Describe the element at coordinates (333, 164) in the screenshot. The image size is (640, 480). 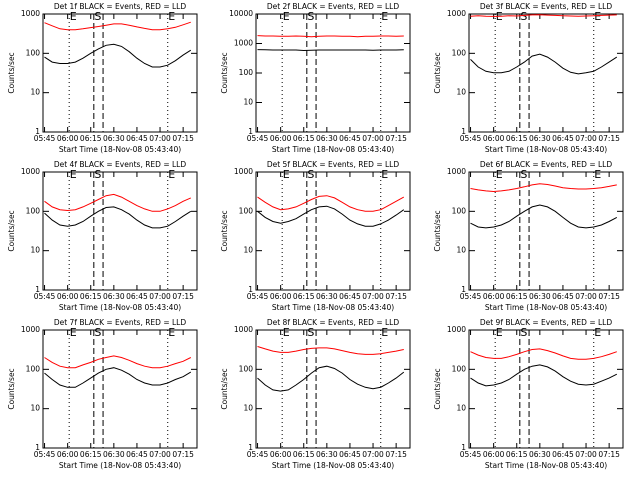
I see `chart-title: Det 5f BLACK = Events, RED = LLD` at that location.